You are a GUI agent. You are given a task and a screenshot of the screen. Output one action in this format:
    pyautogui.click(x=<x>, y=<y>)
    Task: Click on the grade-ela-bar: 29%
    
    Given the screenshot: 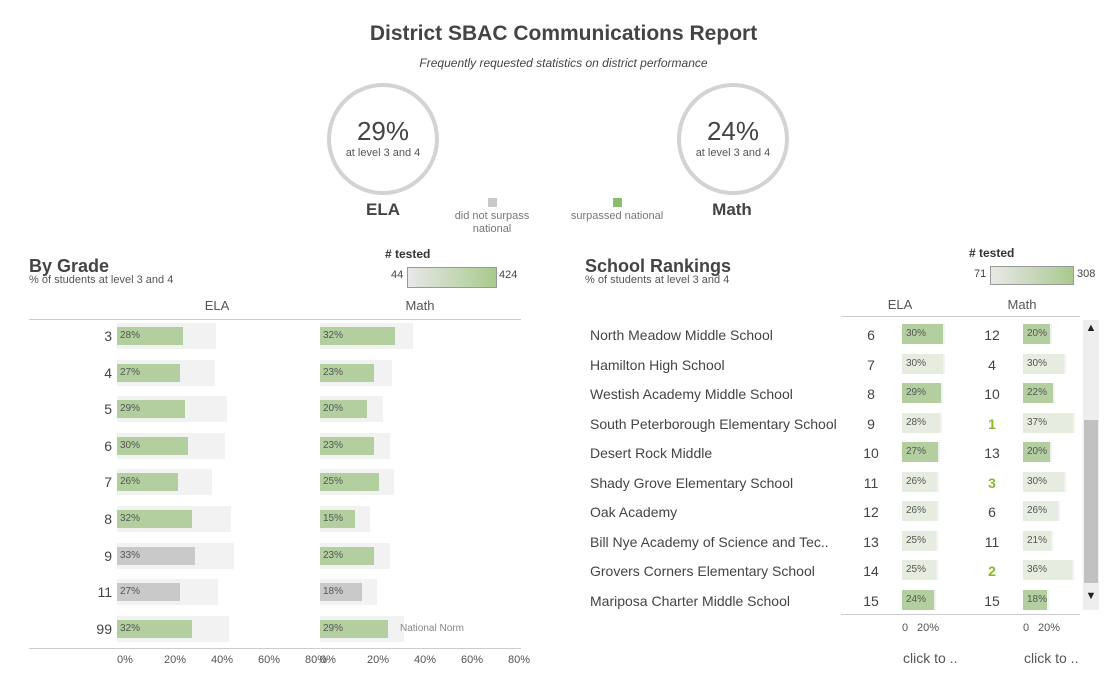 What is the action you would take?
    pyautogui.click(x=151, y=409)
    